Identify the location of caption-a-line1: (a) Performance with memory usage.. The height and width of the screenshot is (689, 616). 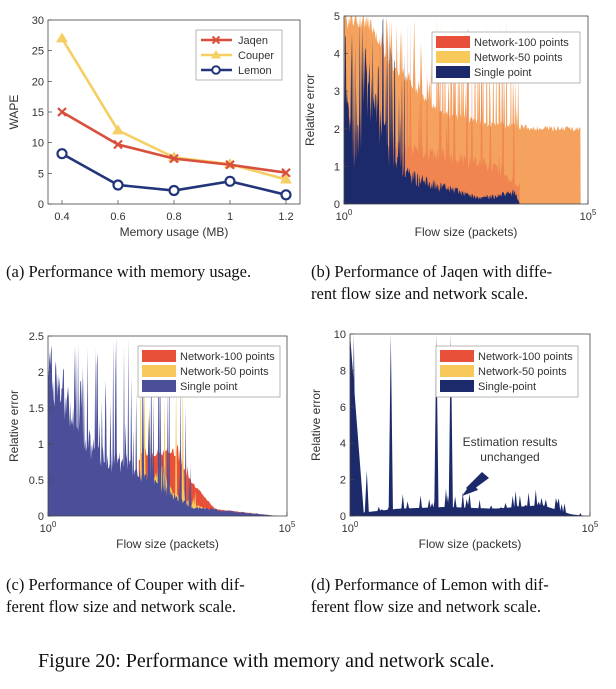
(129, 271).